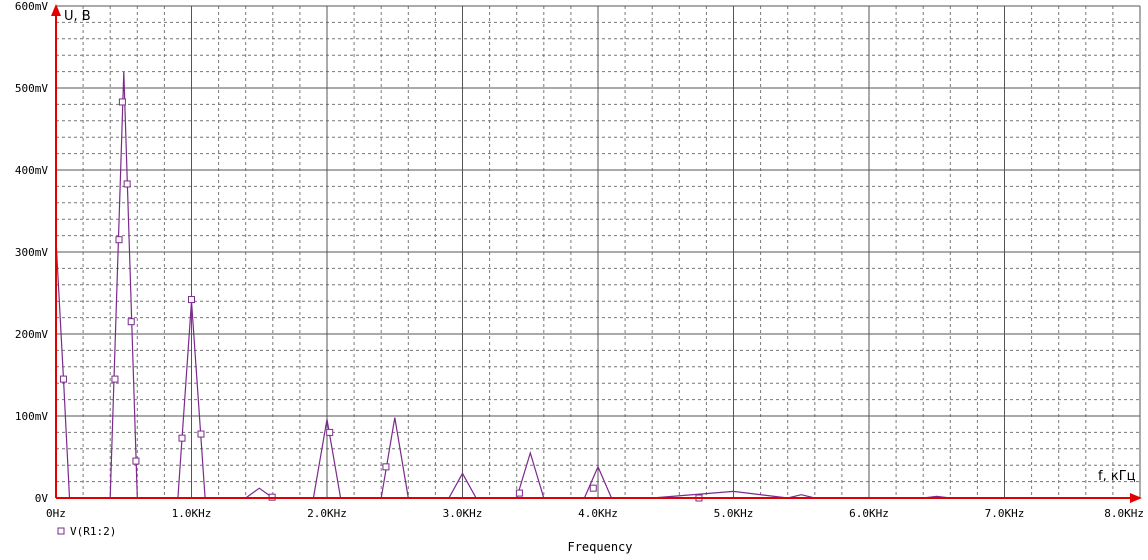 The image size is (1148, 560). I want to click on x-axis-arrow, so click(1136, 498).